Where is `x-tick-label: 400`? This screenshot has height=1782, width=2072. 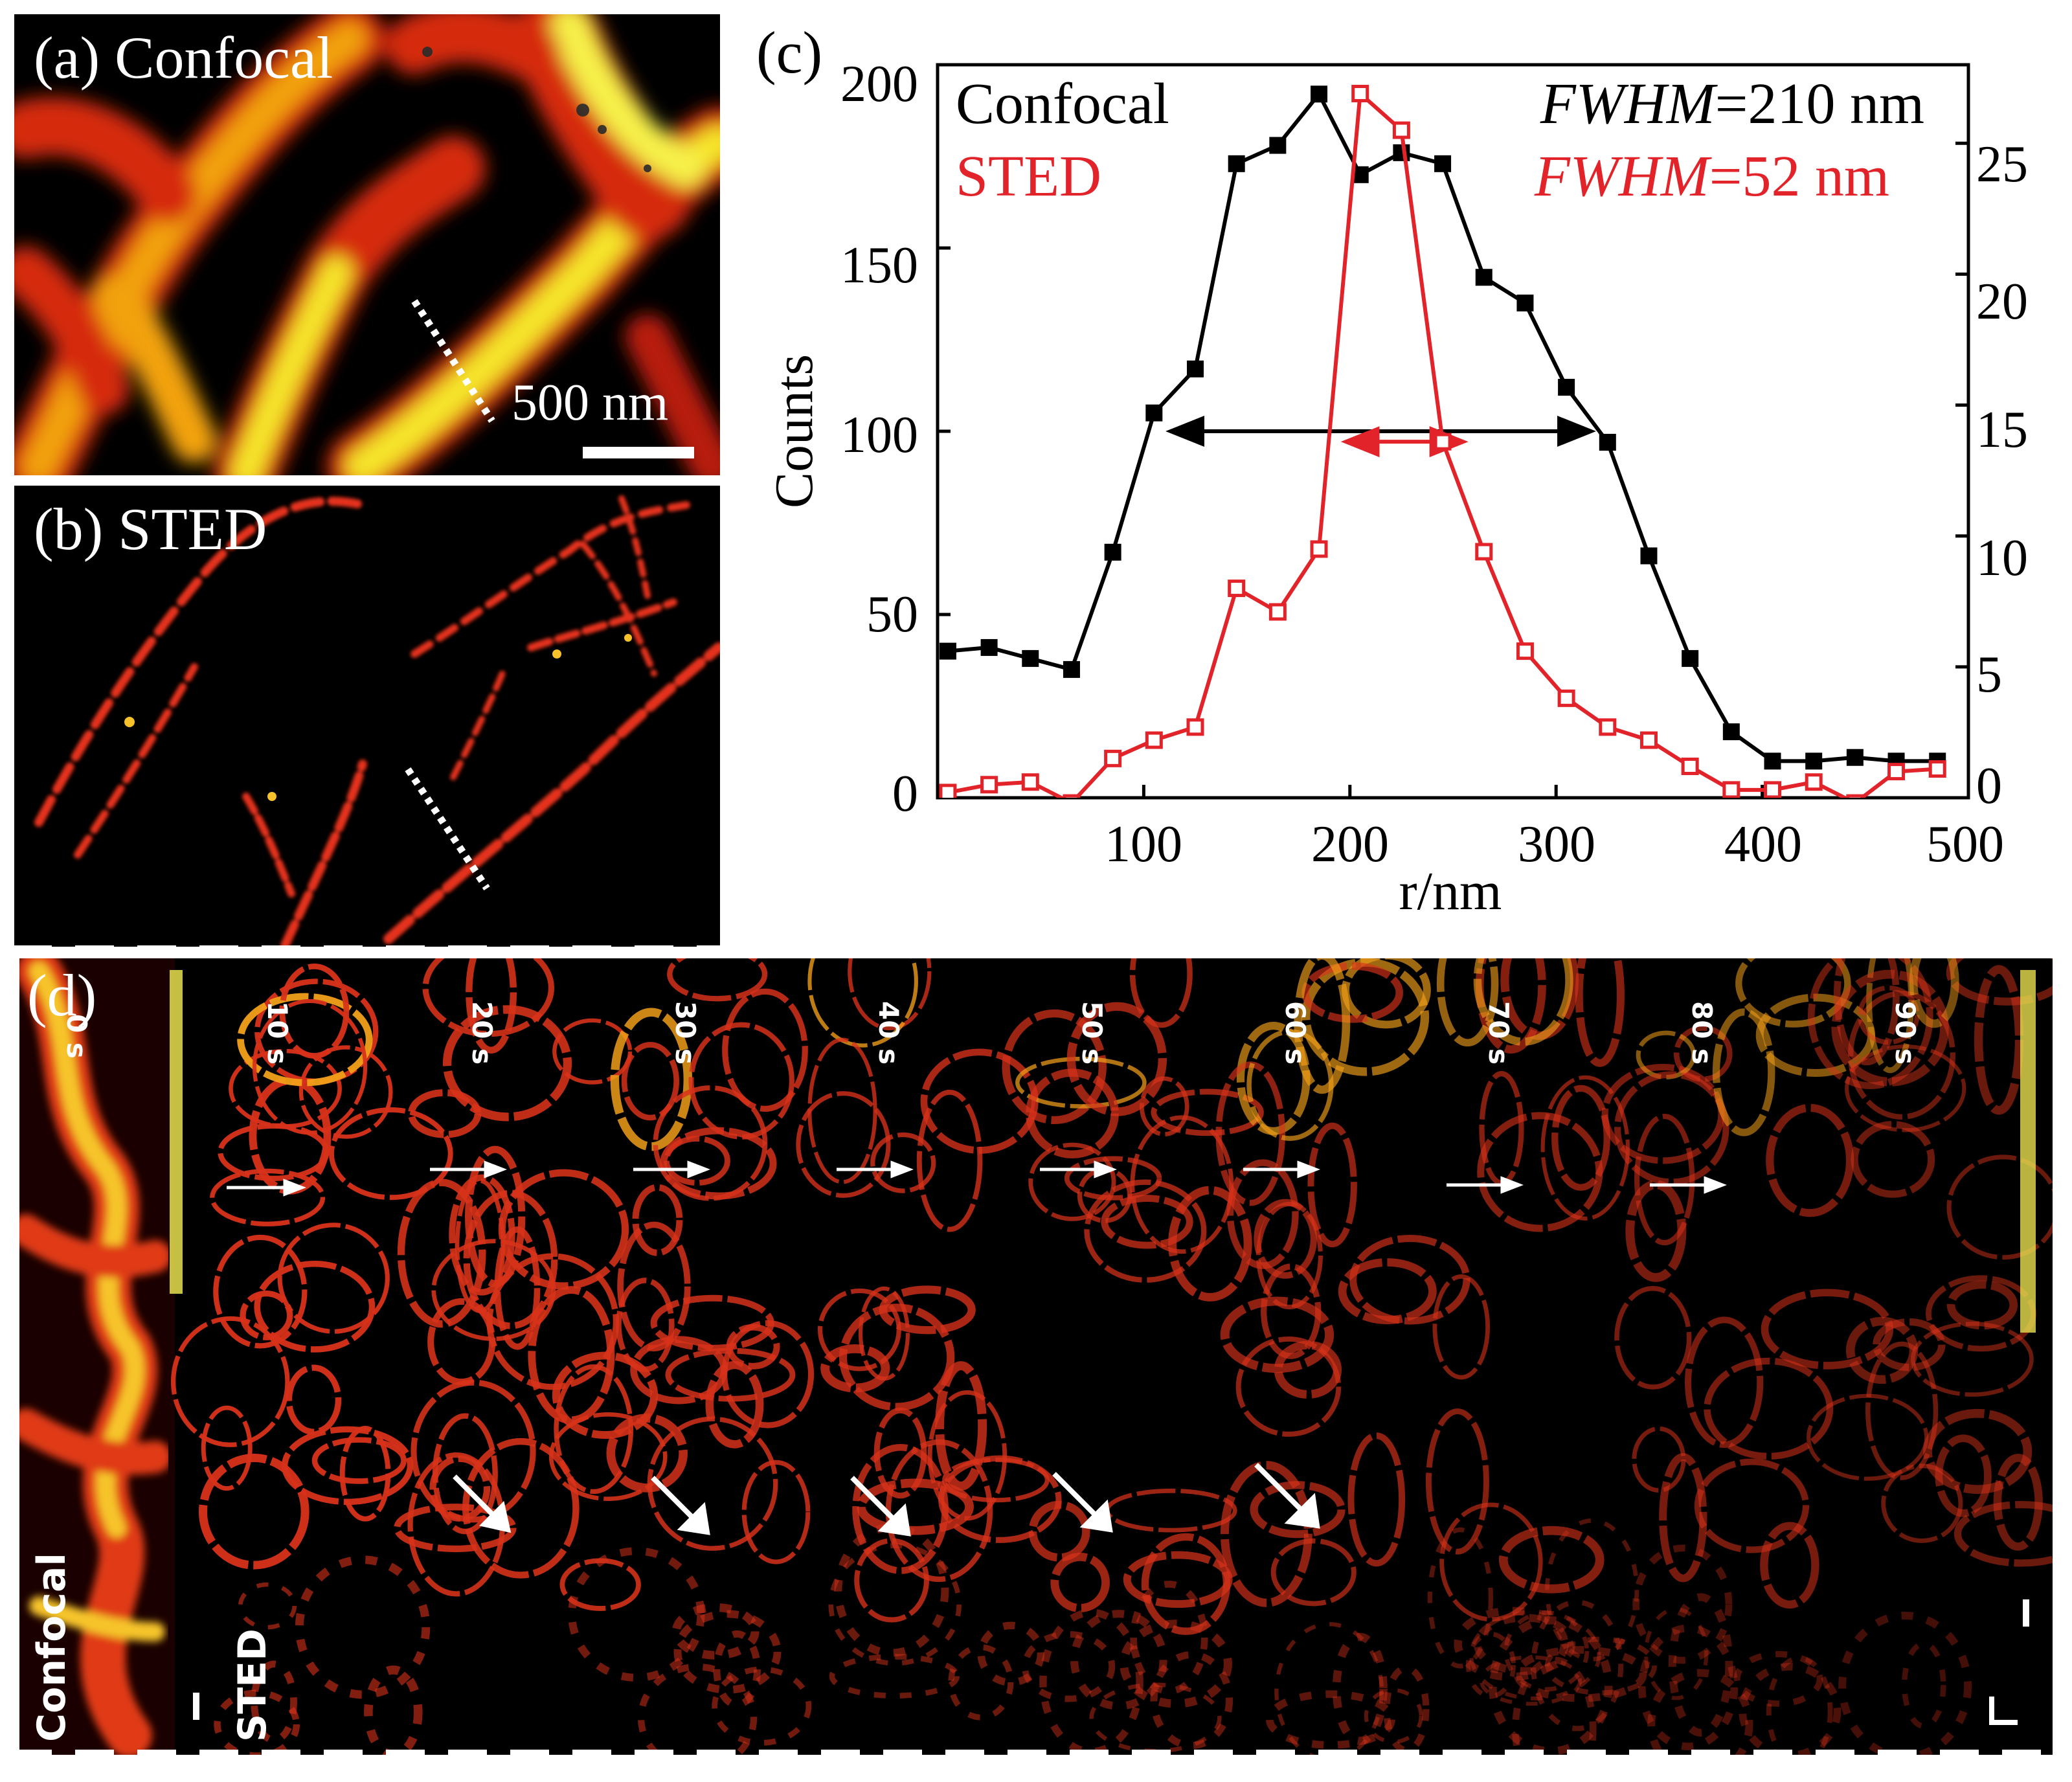
x-tick-label: 400 is located at coordinates (1763, 844).